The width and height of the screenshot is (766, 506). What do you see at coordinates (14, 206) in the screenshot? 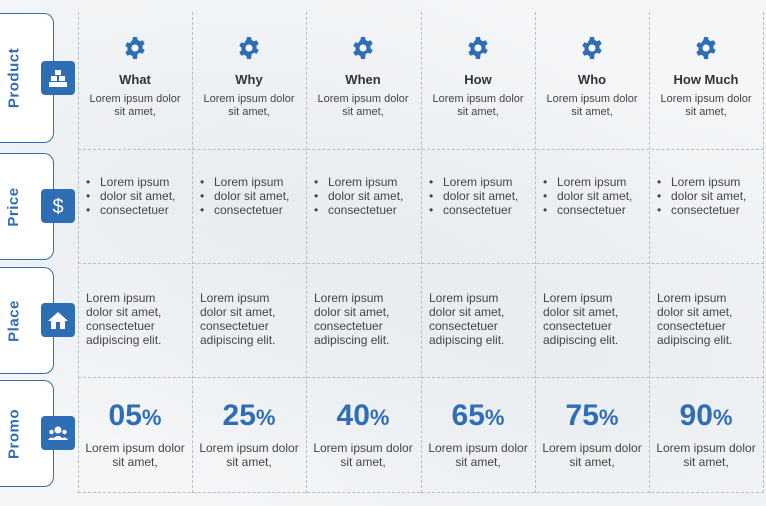
I see `row-label-text: Price` at bounding box center [14, 206].